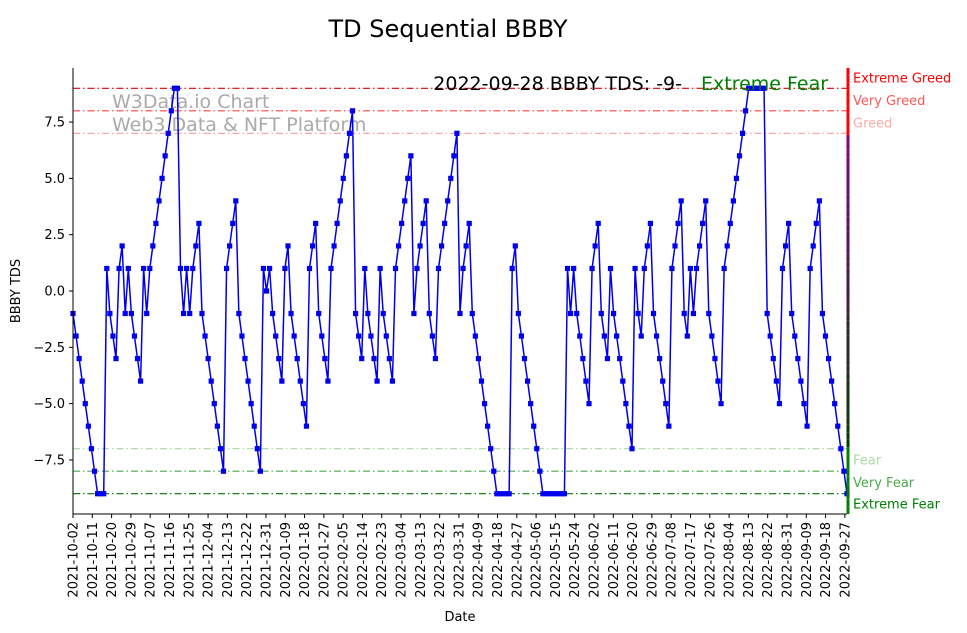  I want to click on x-tick-label: 2022-05-15, so click(556, 560).